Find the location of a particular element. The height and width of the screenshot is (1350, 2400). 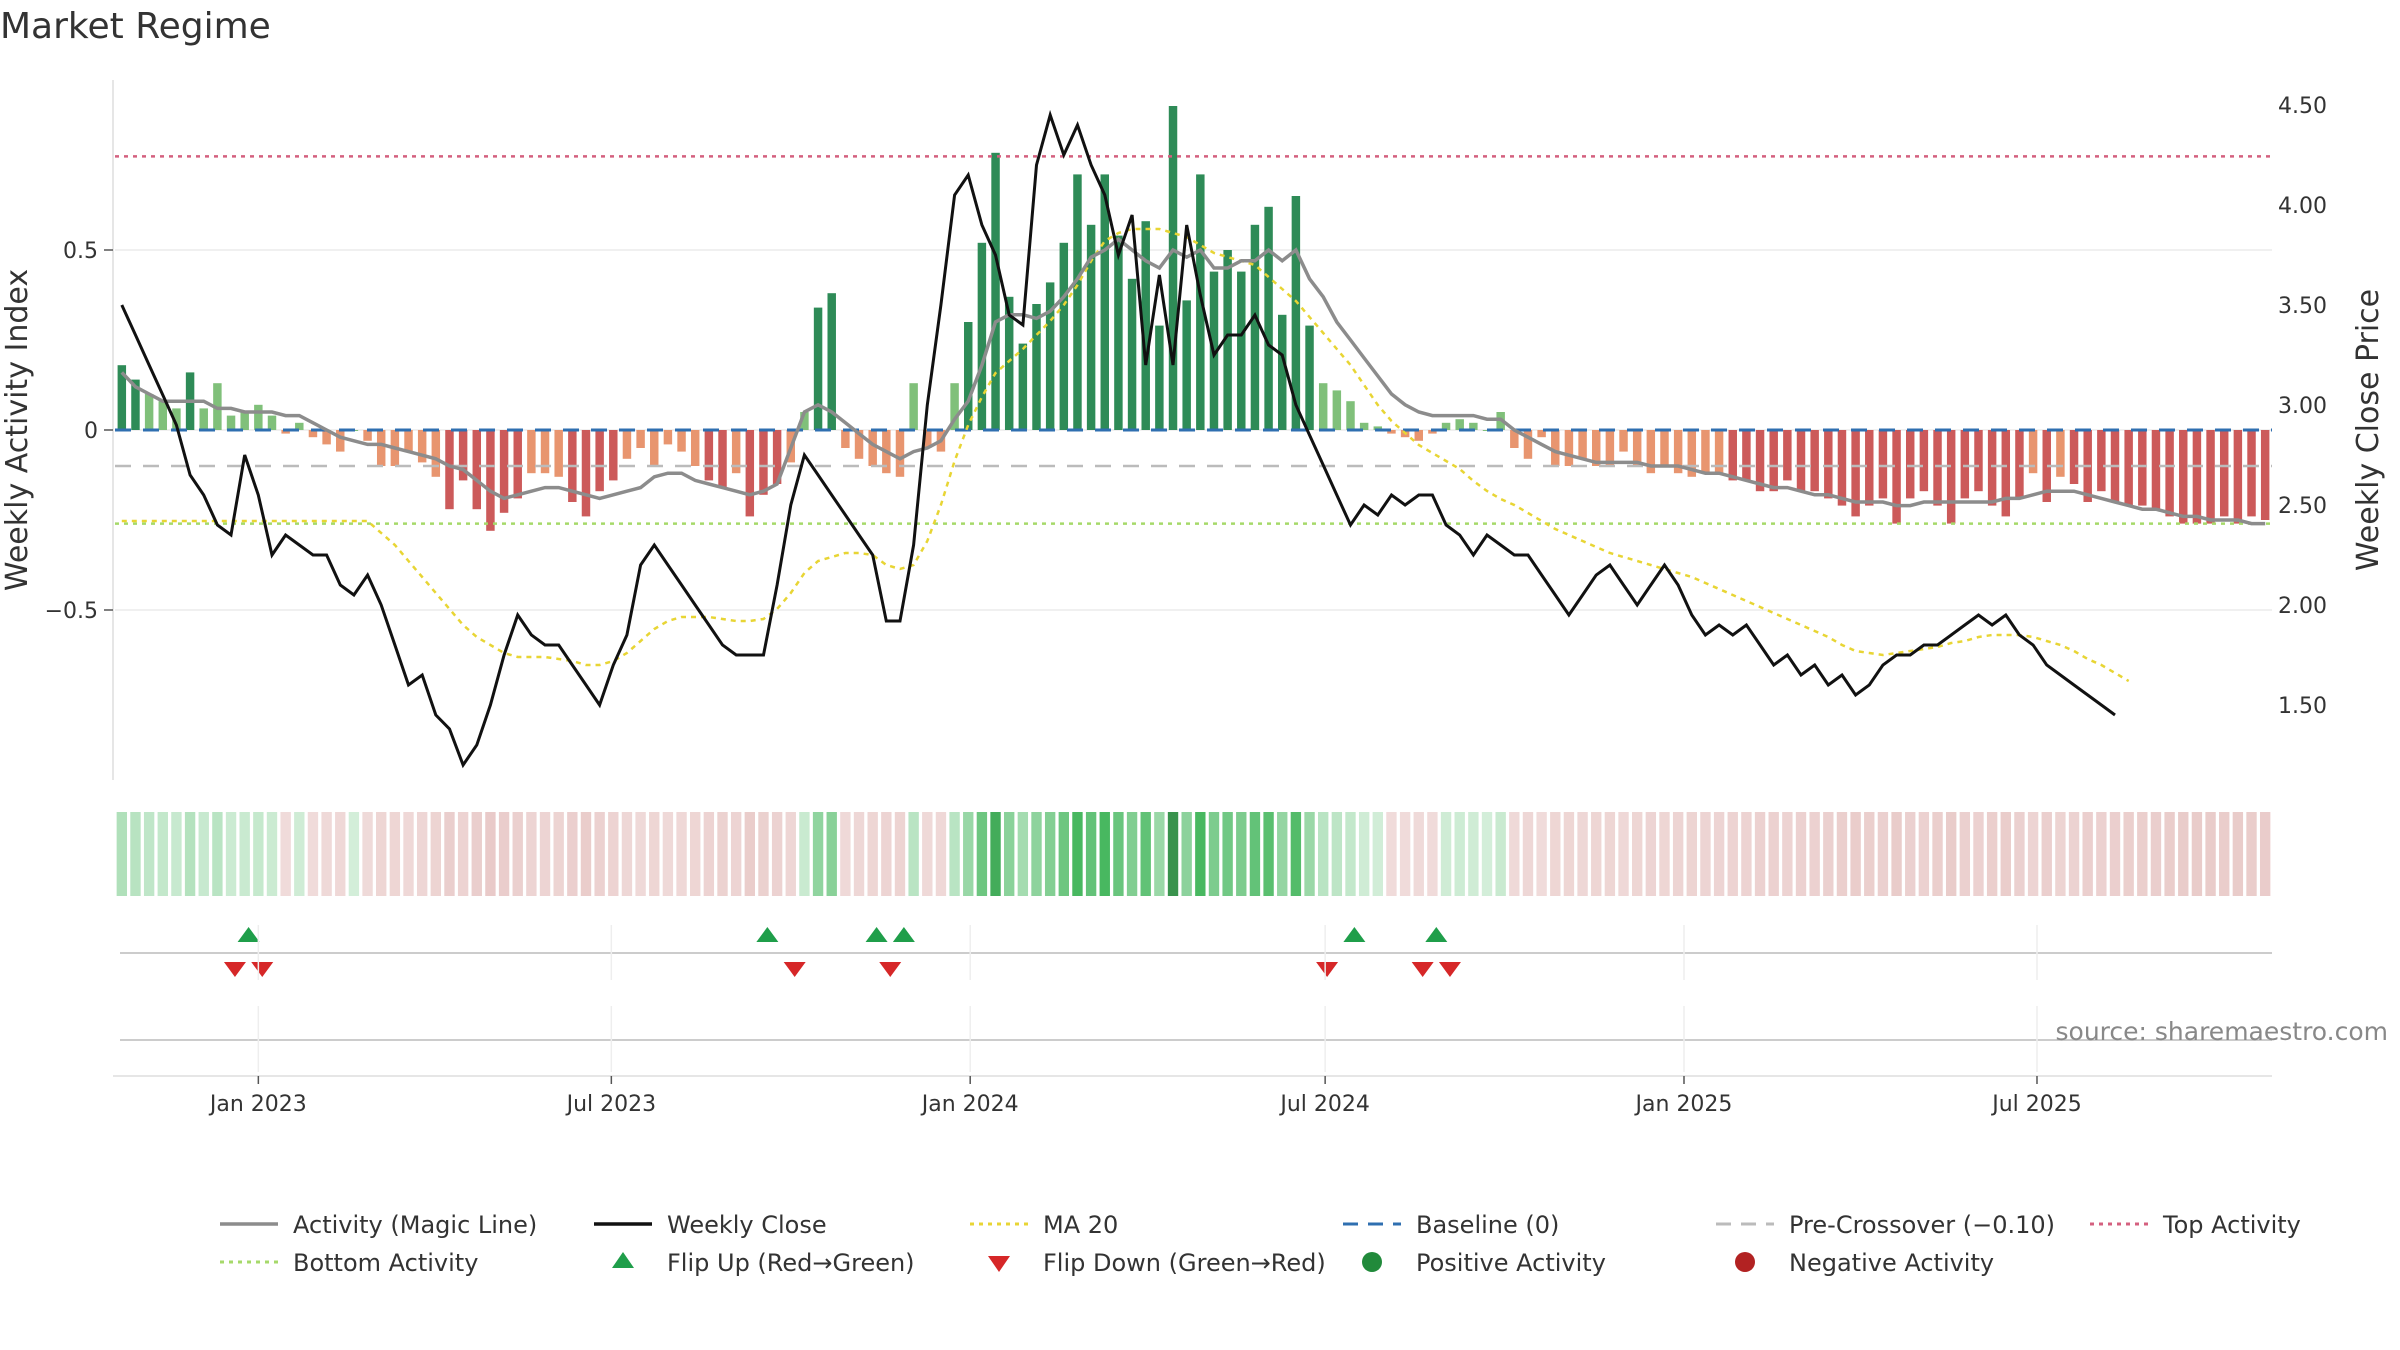

y-axis-right-title: Weekly Close Price is located at coordinates (2368, 430).